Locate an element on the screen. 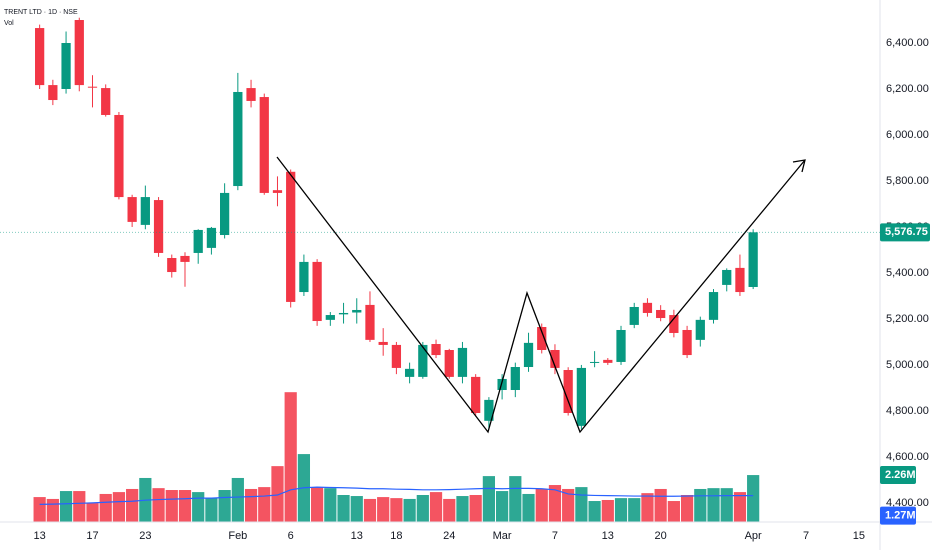 The image size is (932, 550). x-tick-label: Feb is located at coordinates (237, 536).